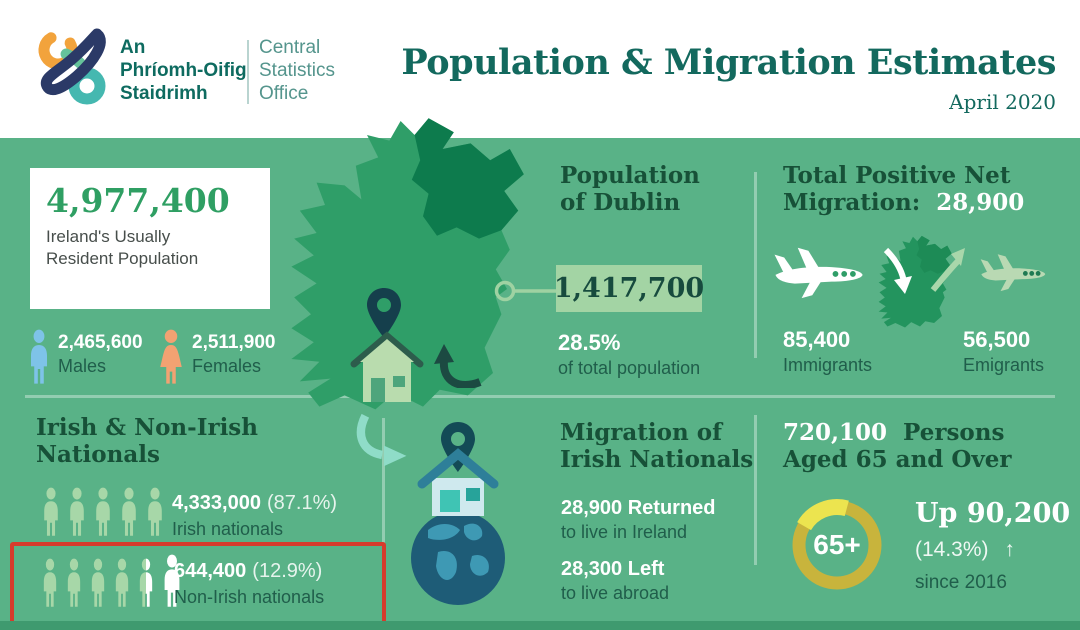 Image resolution: width=1080 pixels, height=630 pixels. What do you see at coordinates (820, 272) in the screenshot?
I see `immigration-plane-icon` at bounding box center [820, 272].